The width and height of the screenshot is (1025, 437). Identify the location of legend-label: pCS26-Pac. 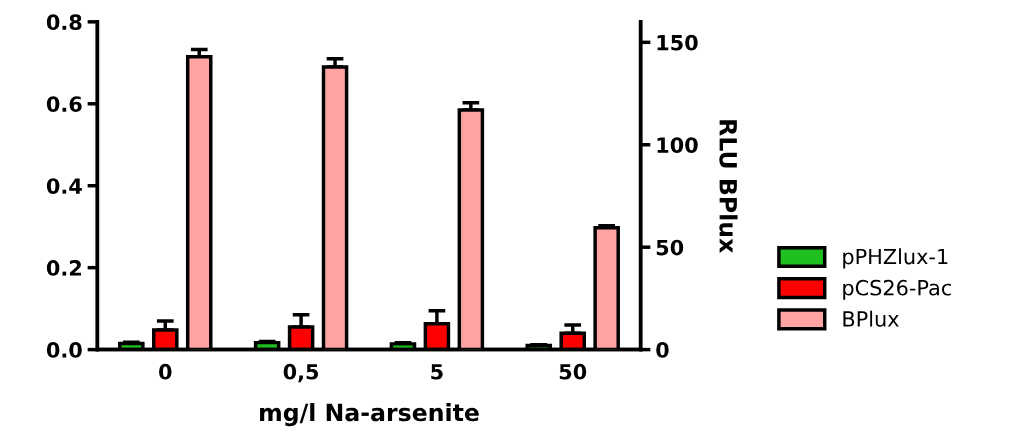
(897, 289).